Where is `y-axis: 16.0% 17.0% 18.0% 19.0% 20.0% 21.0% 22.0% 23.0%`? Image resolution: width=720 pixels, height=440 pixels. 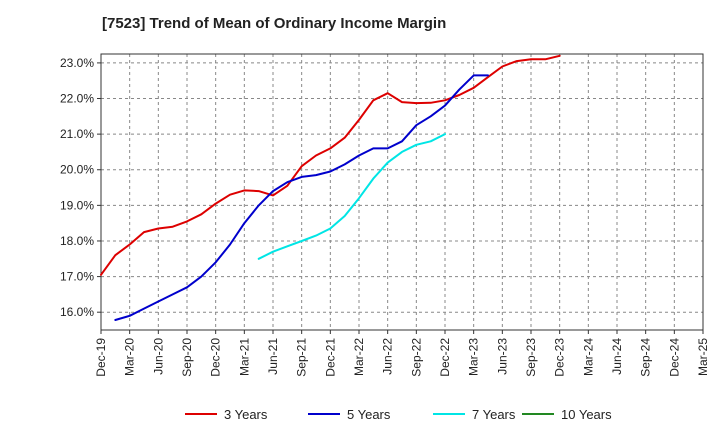
y-axis: 16.0% 17.0% 18.0% 19.0% 20.0% 21.0% 22.0% 23.0% is located at coordinates (80, 187).